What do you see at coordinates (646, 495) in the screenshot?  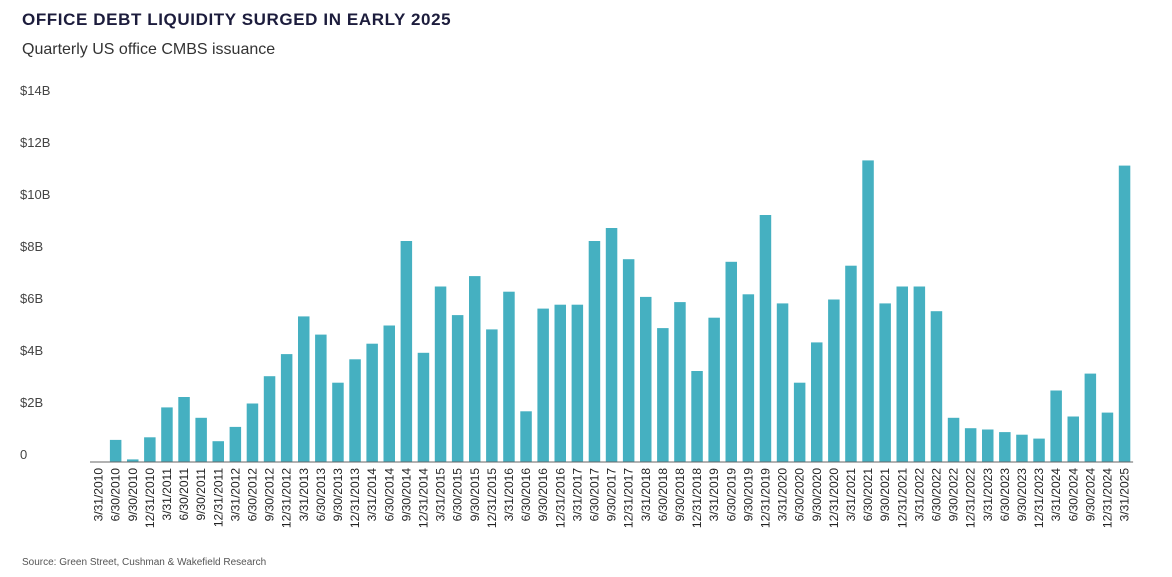 I see `x-tick-label: 3/31/2018` at bounding box center [646, 495].